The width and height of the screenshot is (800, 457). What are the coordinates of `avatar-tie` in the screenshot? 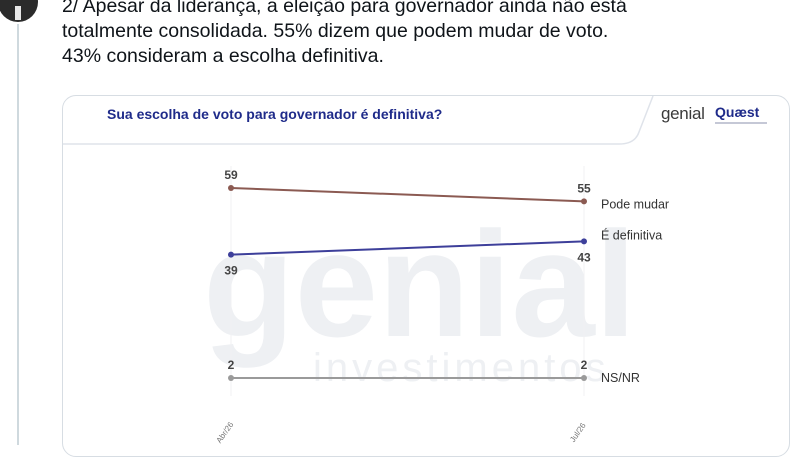 It's located at (18, 13).